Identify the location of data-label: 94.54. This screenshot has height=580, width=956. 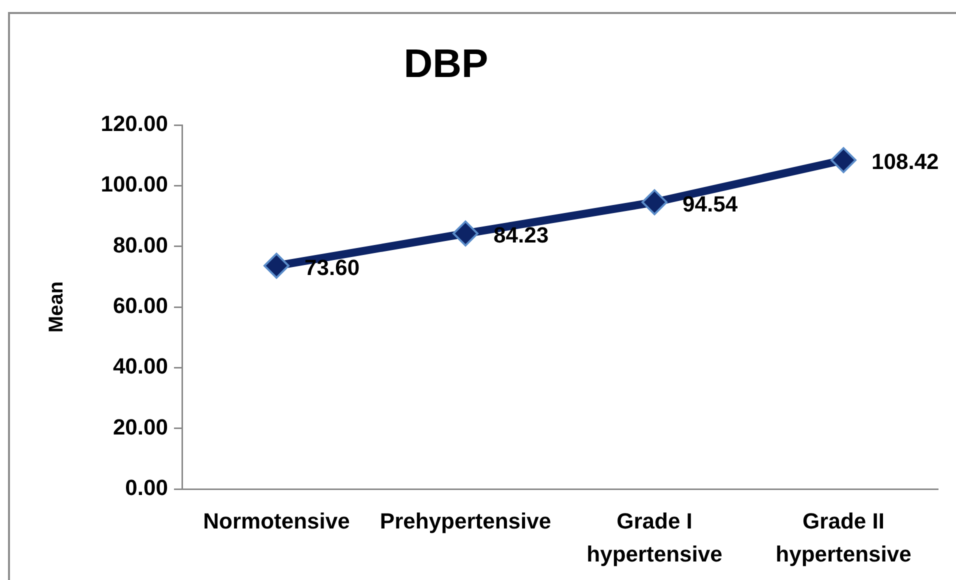
(710, 203).